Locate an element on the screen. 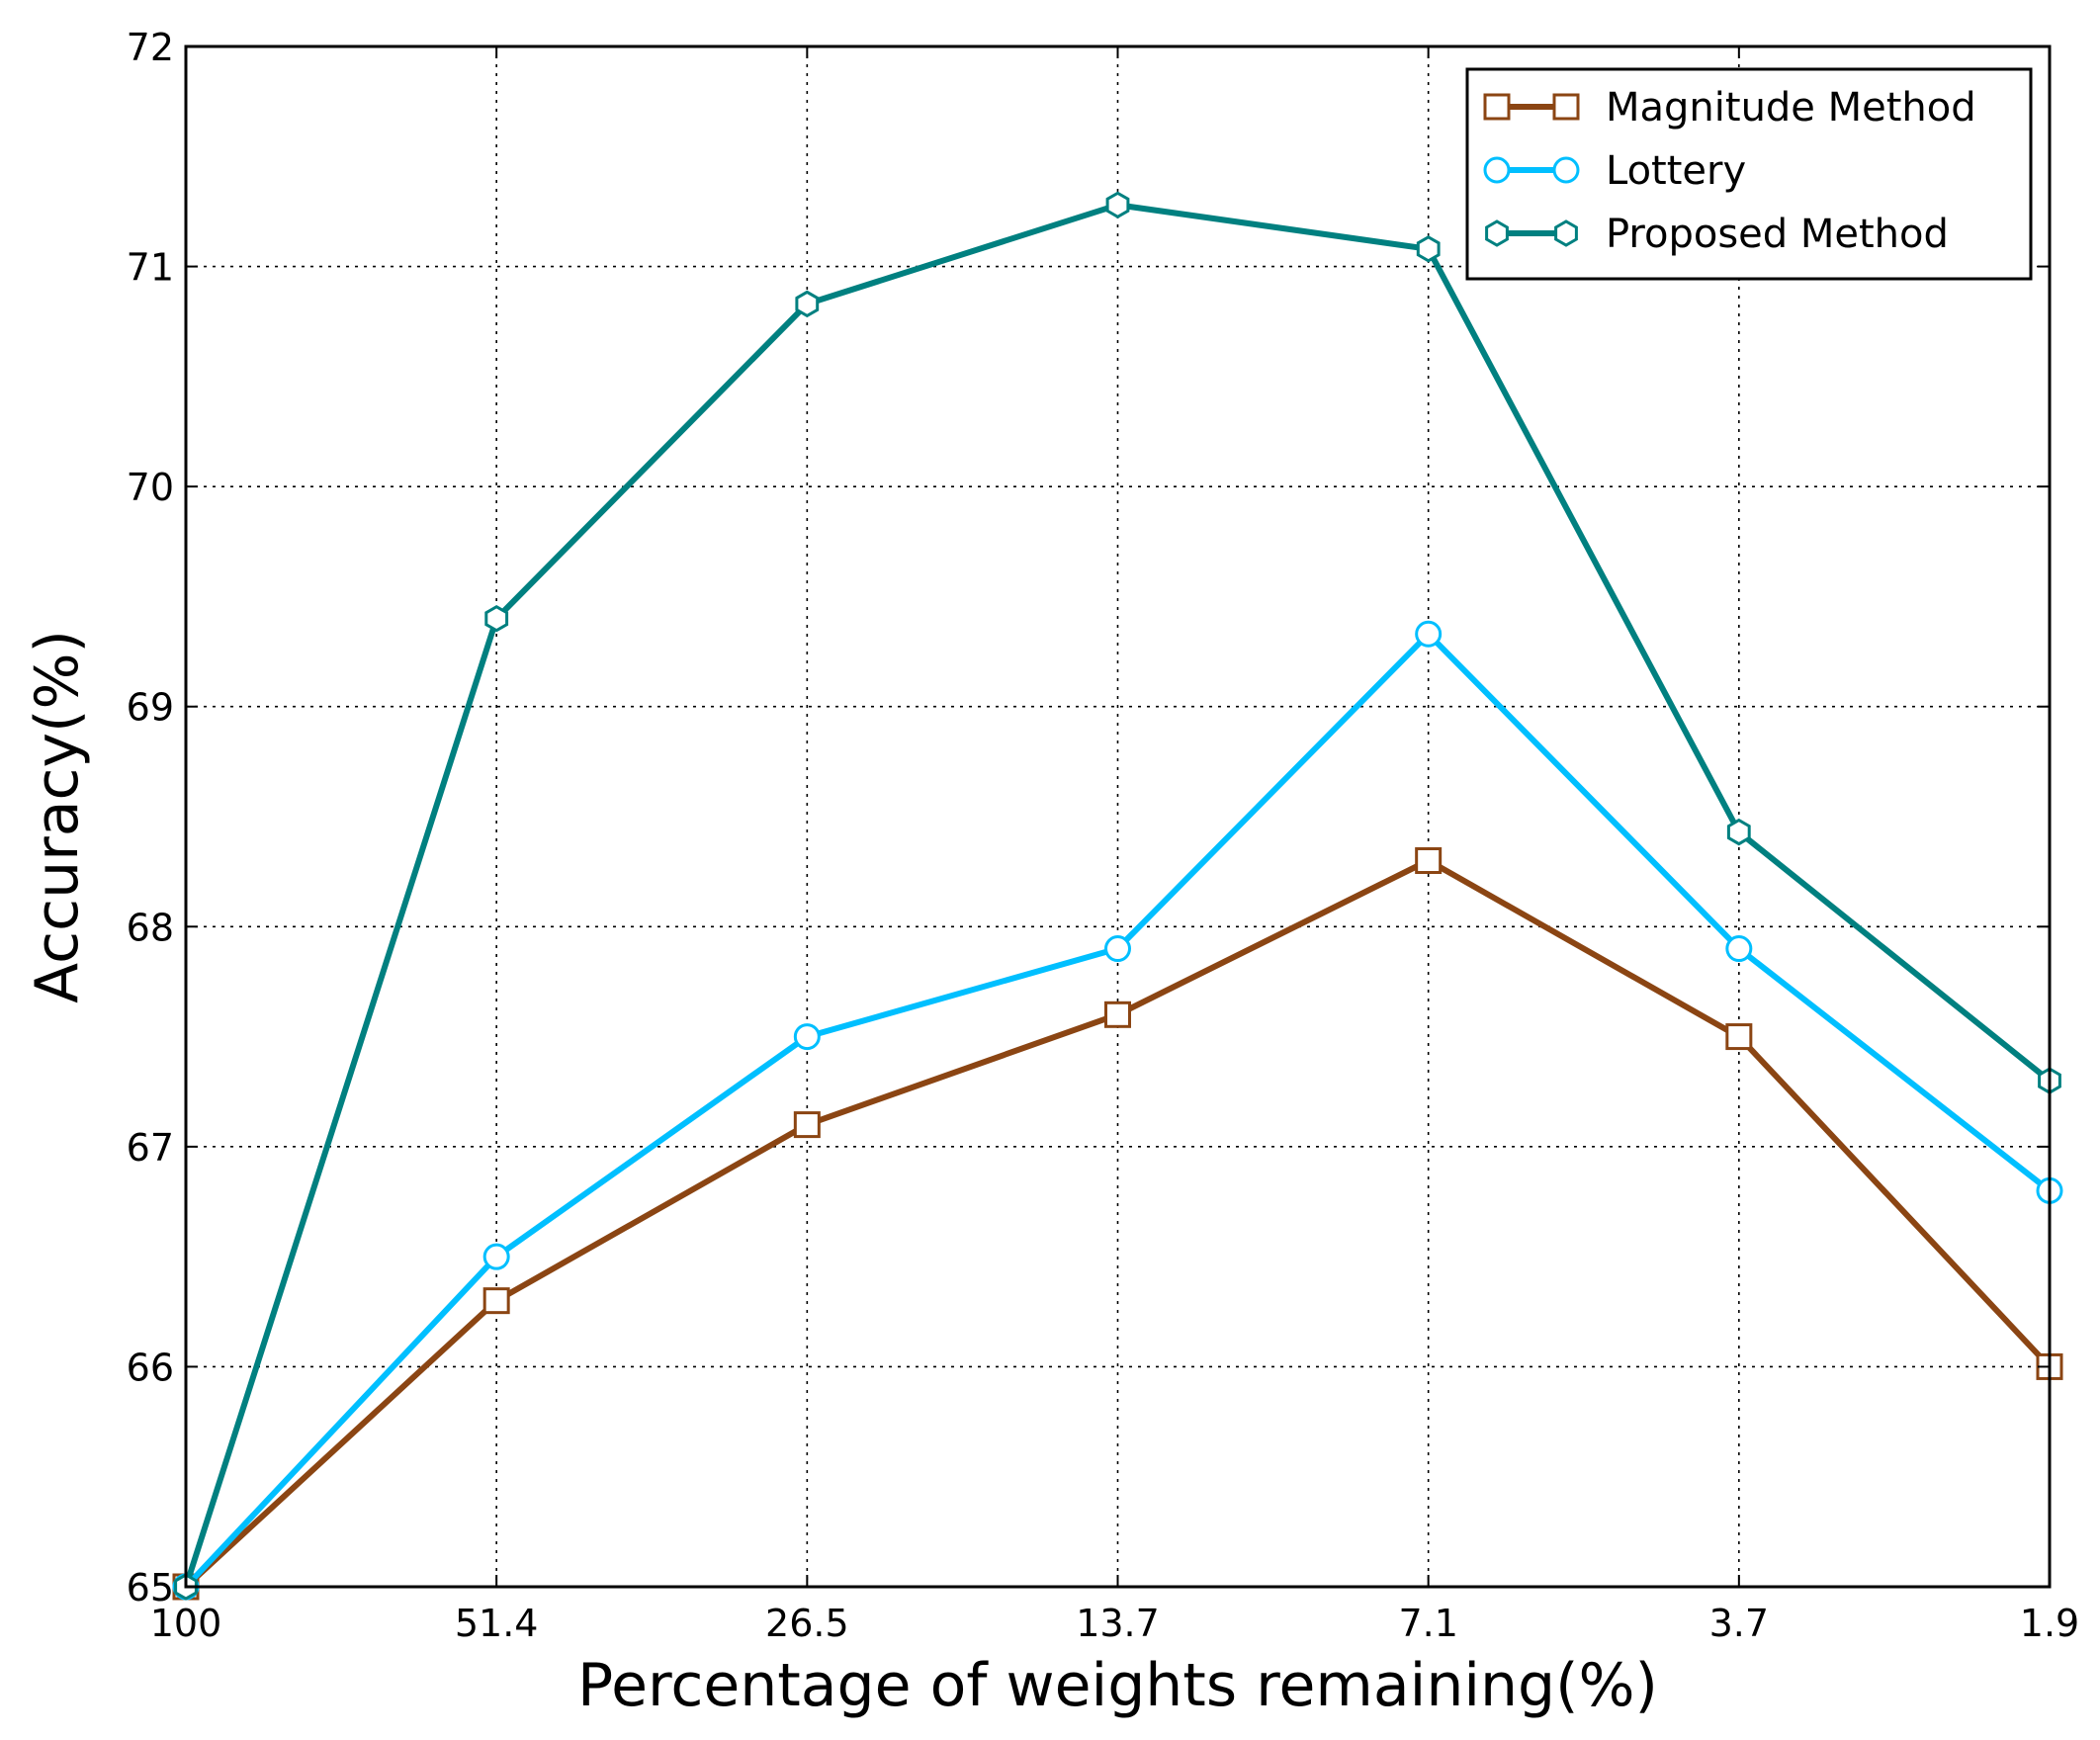 The image size is (2100, 1740). y-tick-label: 72 is located at coordinates (150, 48).